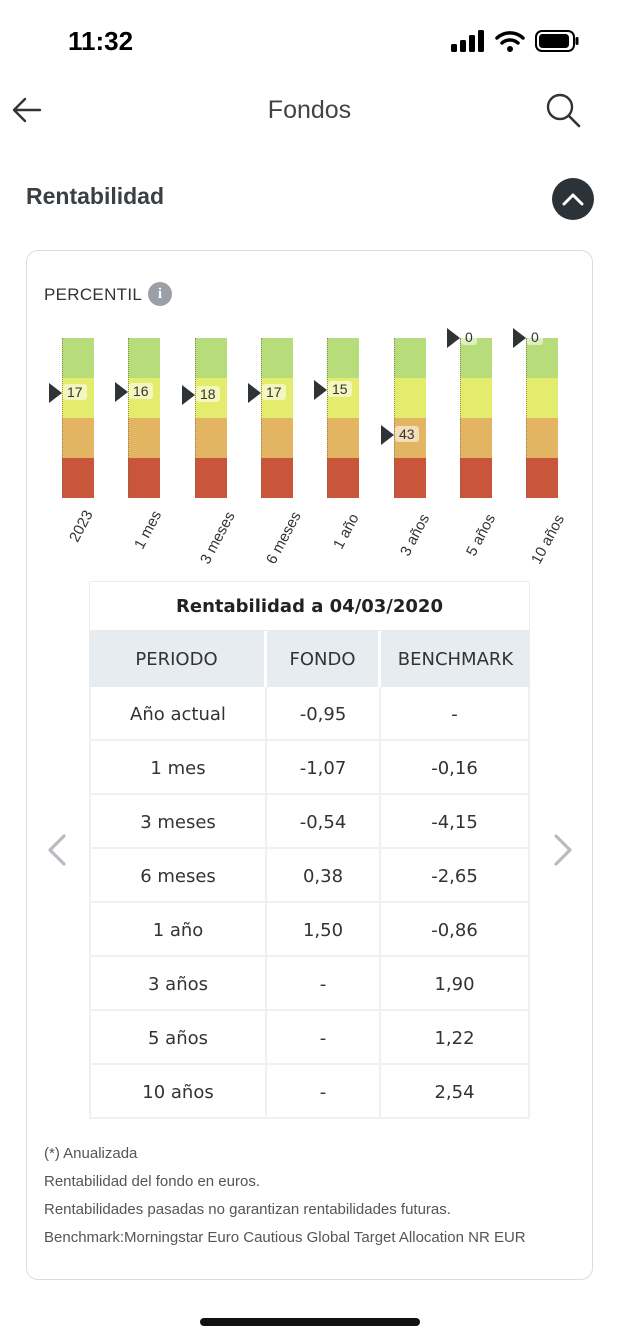  I want to click on cellular-signal-icon, so click(467, 41).